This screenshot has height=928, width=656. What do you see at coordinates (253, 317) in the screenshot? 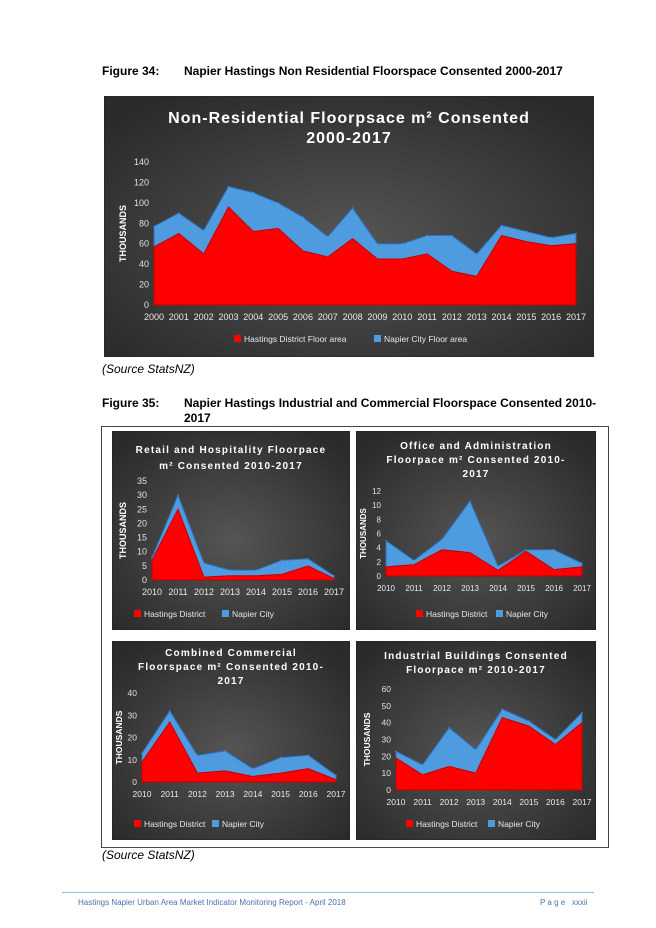
I see `x-tick-label: 2004` at bounding box center [253, 317].